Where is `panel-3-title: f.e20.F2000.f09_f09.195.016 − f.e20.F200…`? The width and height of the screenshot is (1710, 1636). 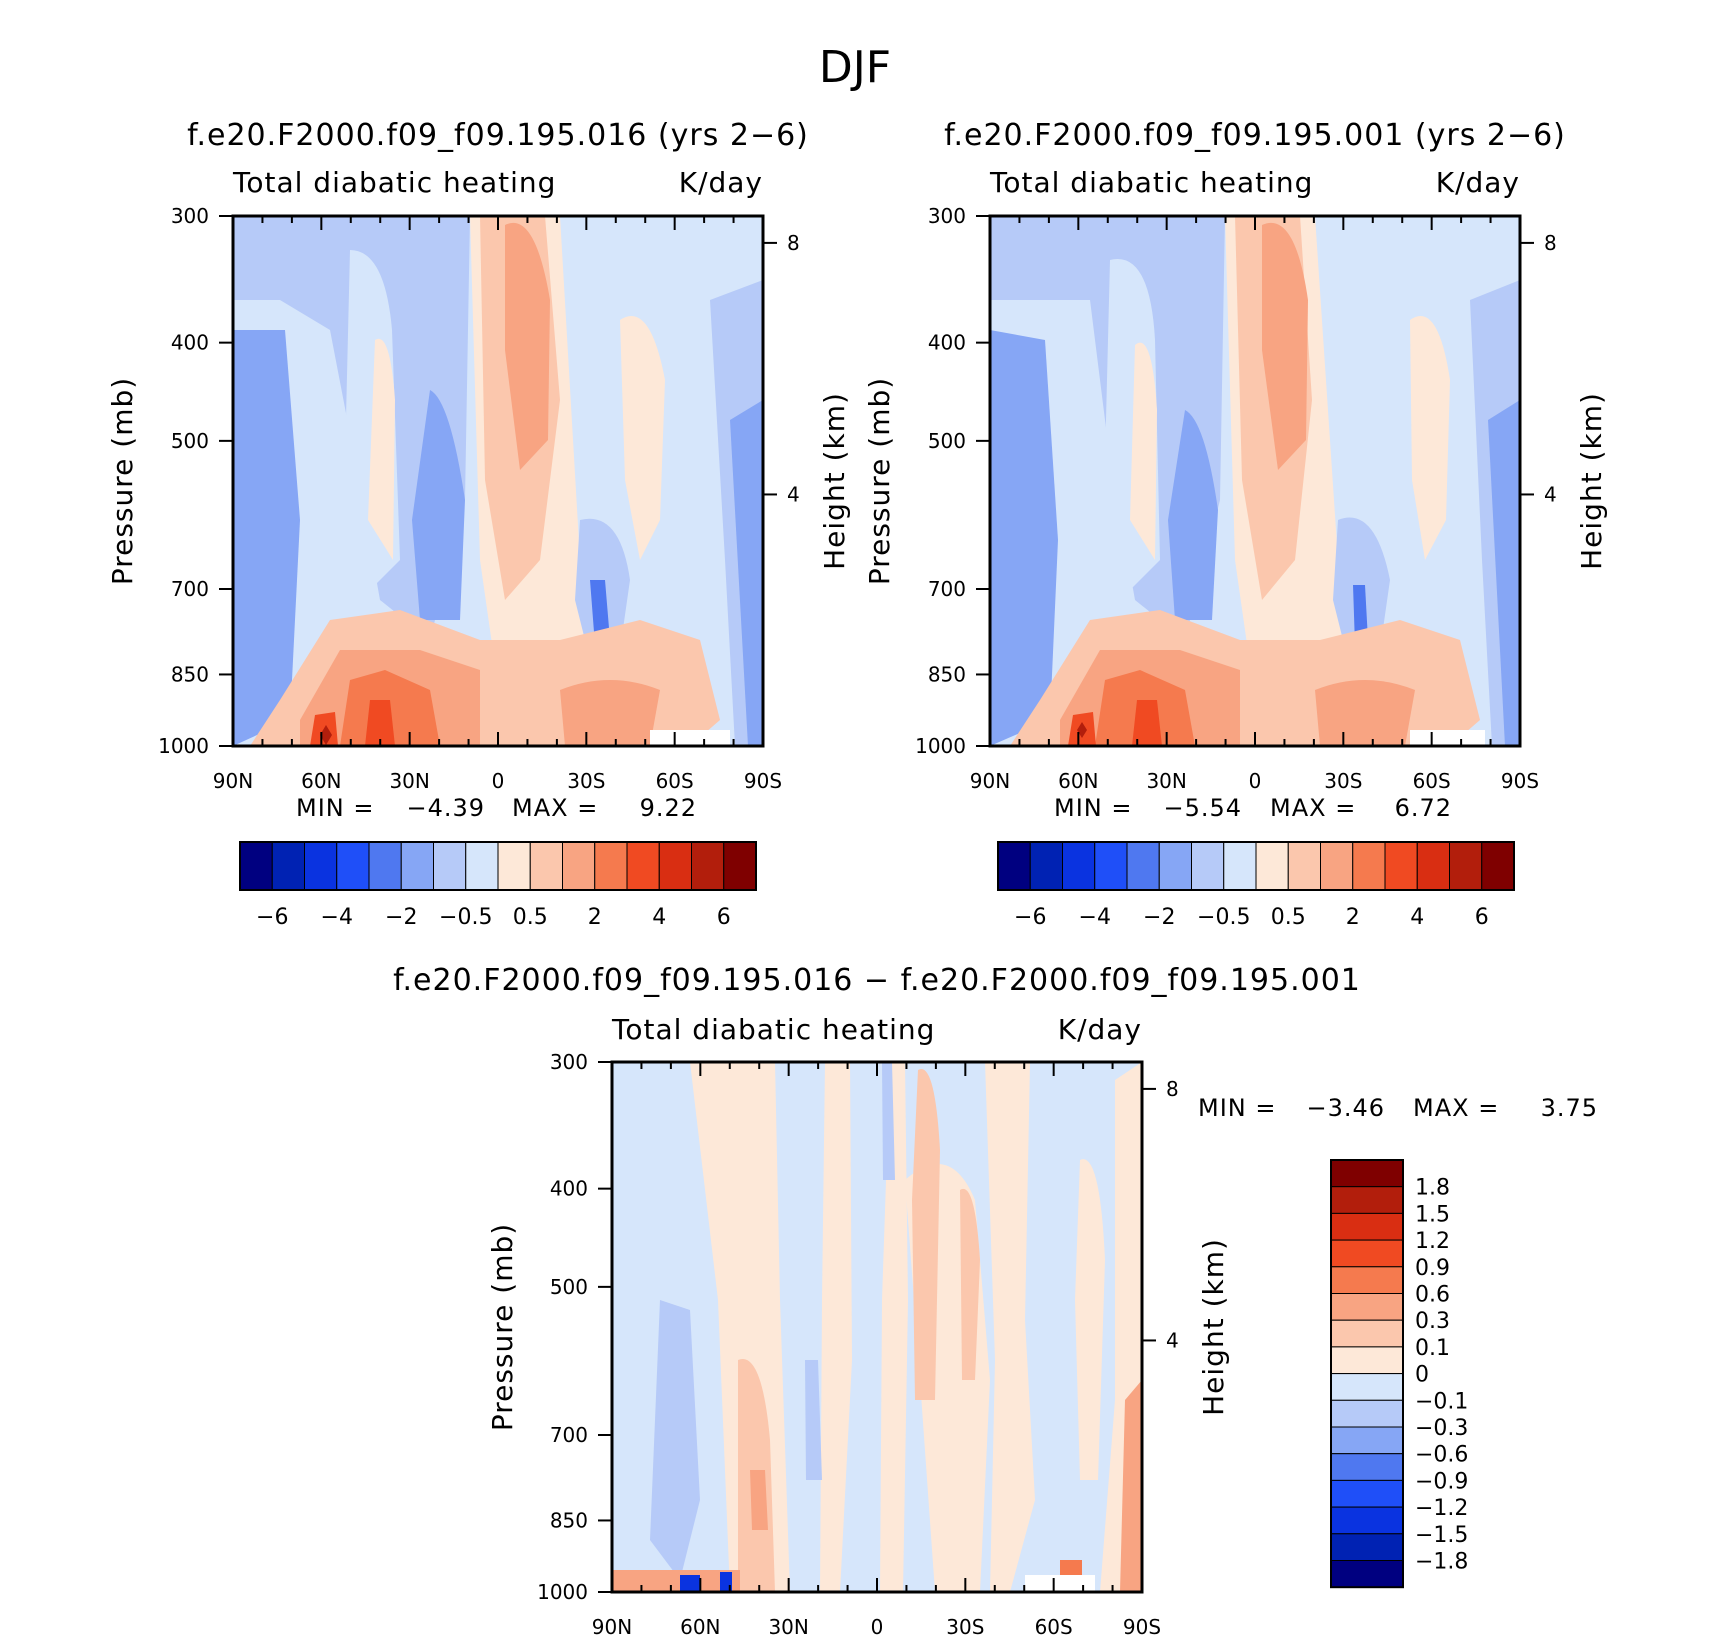 panel-3-title: f.e20.F2000.f09_f09.195.016 − f.e20.F200… is located at coordinates (877, 980).